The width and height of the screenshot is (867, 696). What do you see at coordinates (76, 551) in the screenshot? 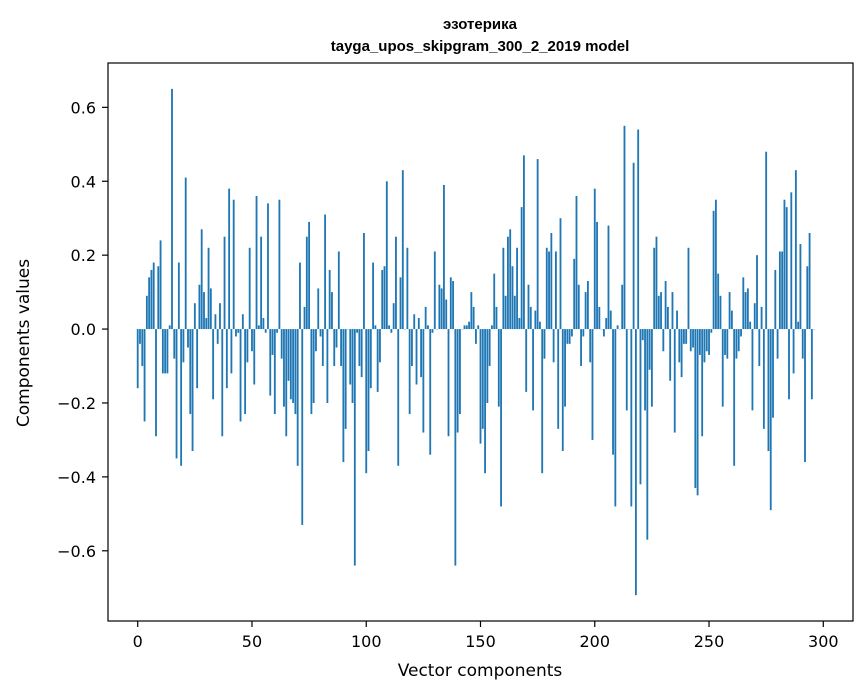
I see `y-tick-label: −0.6` at bounding box center [76, 551].